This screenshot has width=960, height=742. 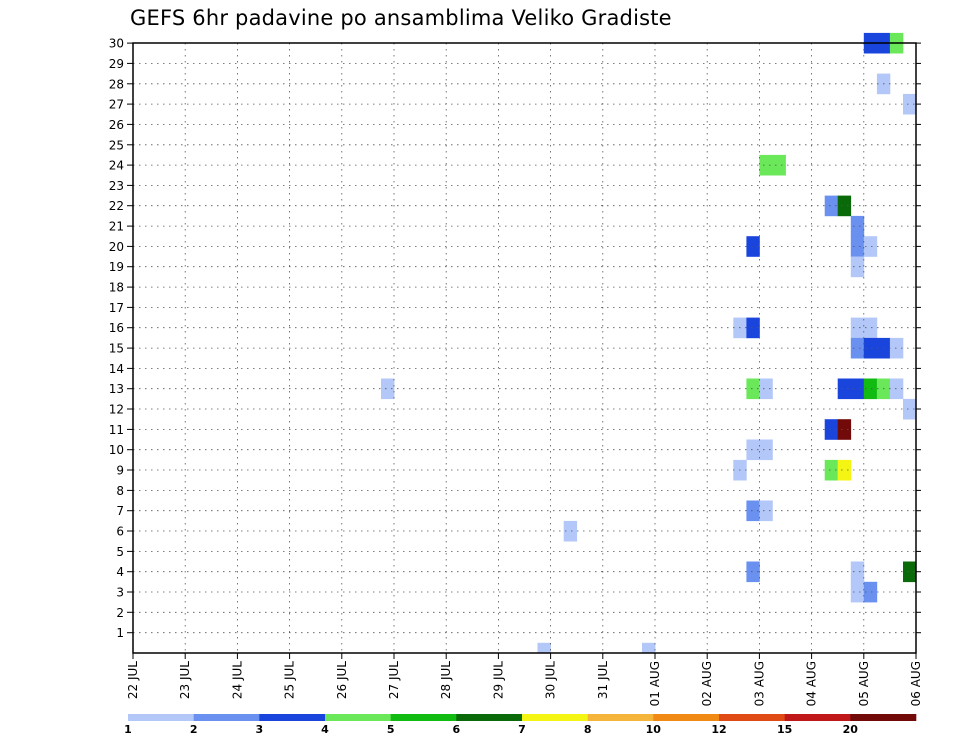 What do you see at coordinates (851, 729) in the screenshot?
I see `colorbar-label: 20` at bounding box center [851, 729].